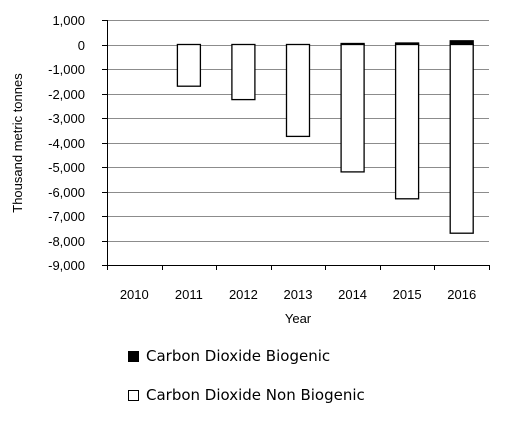  Describe the element at coordinates (352, 294) in the screenshot. I see `x-tick-label: 2014` at that location.